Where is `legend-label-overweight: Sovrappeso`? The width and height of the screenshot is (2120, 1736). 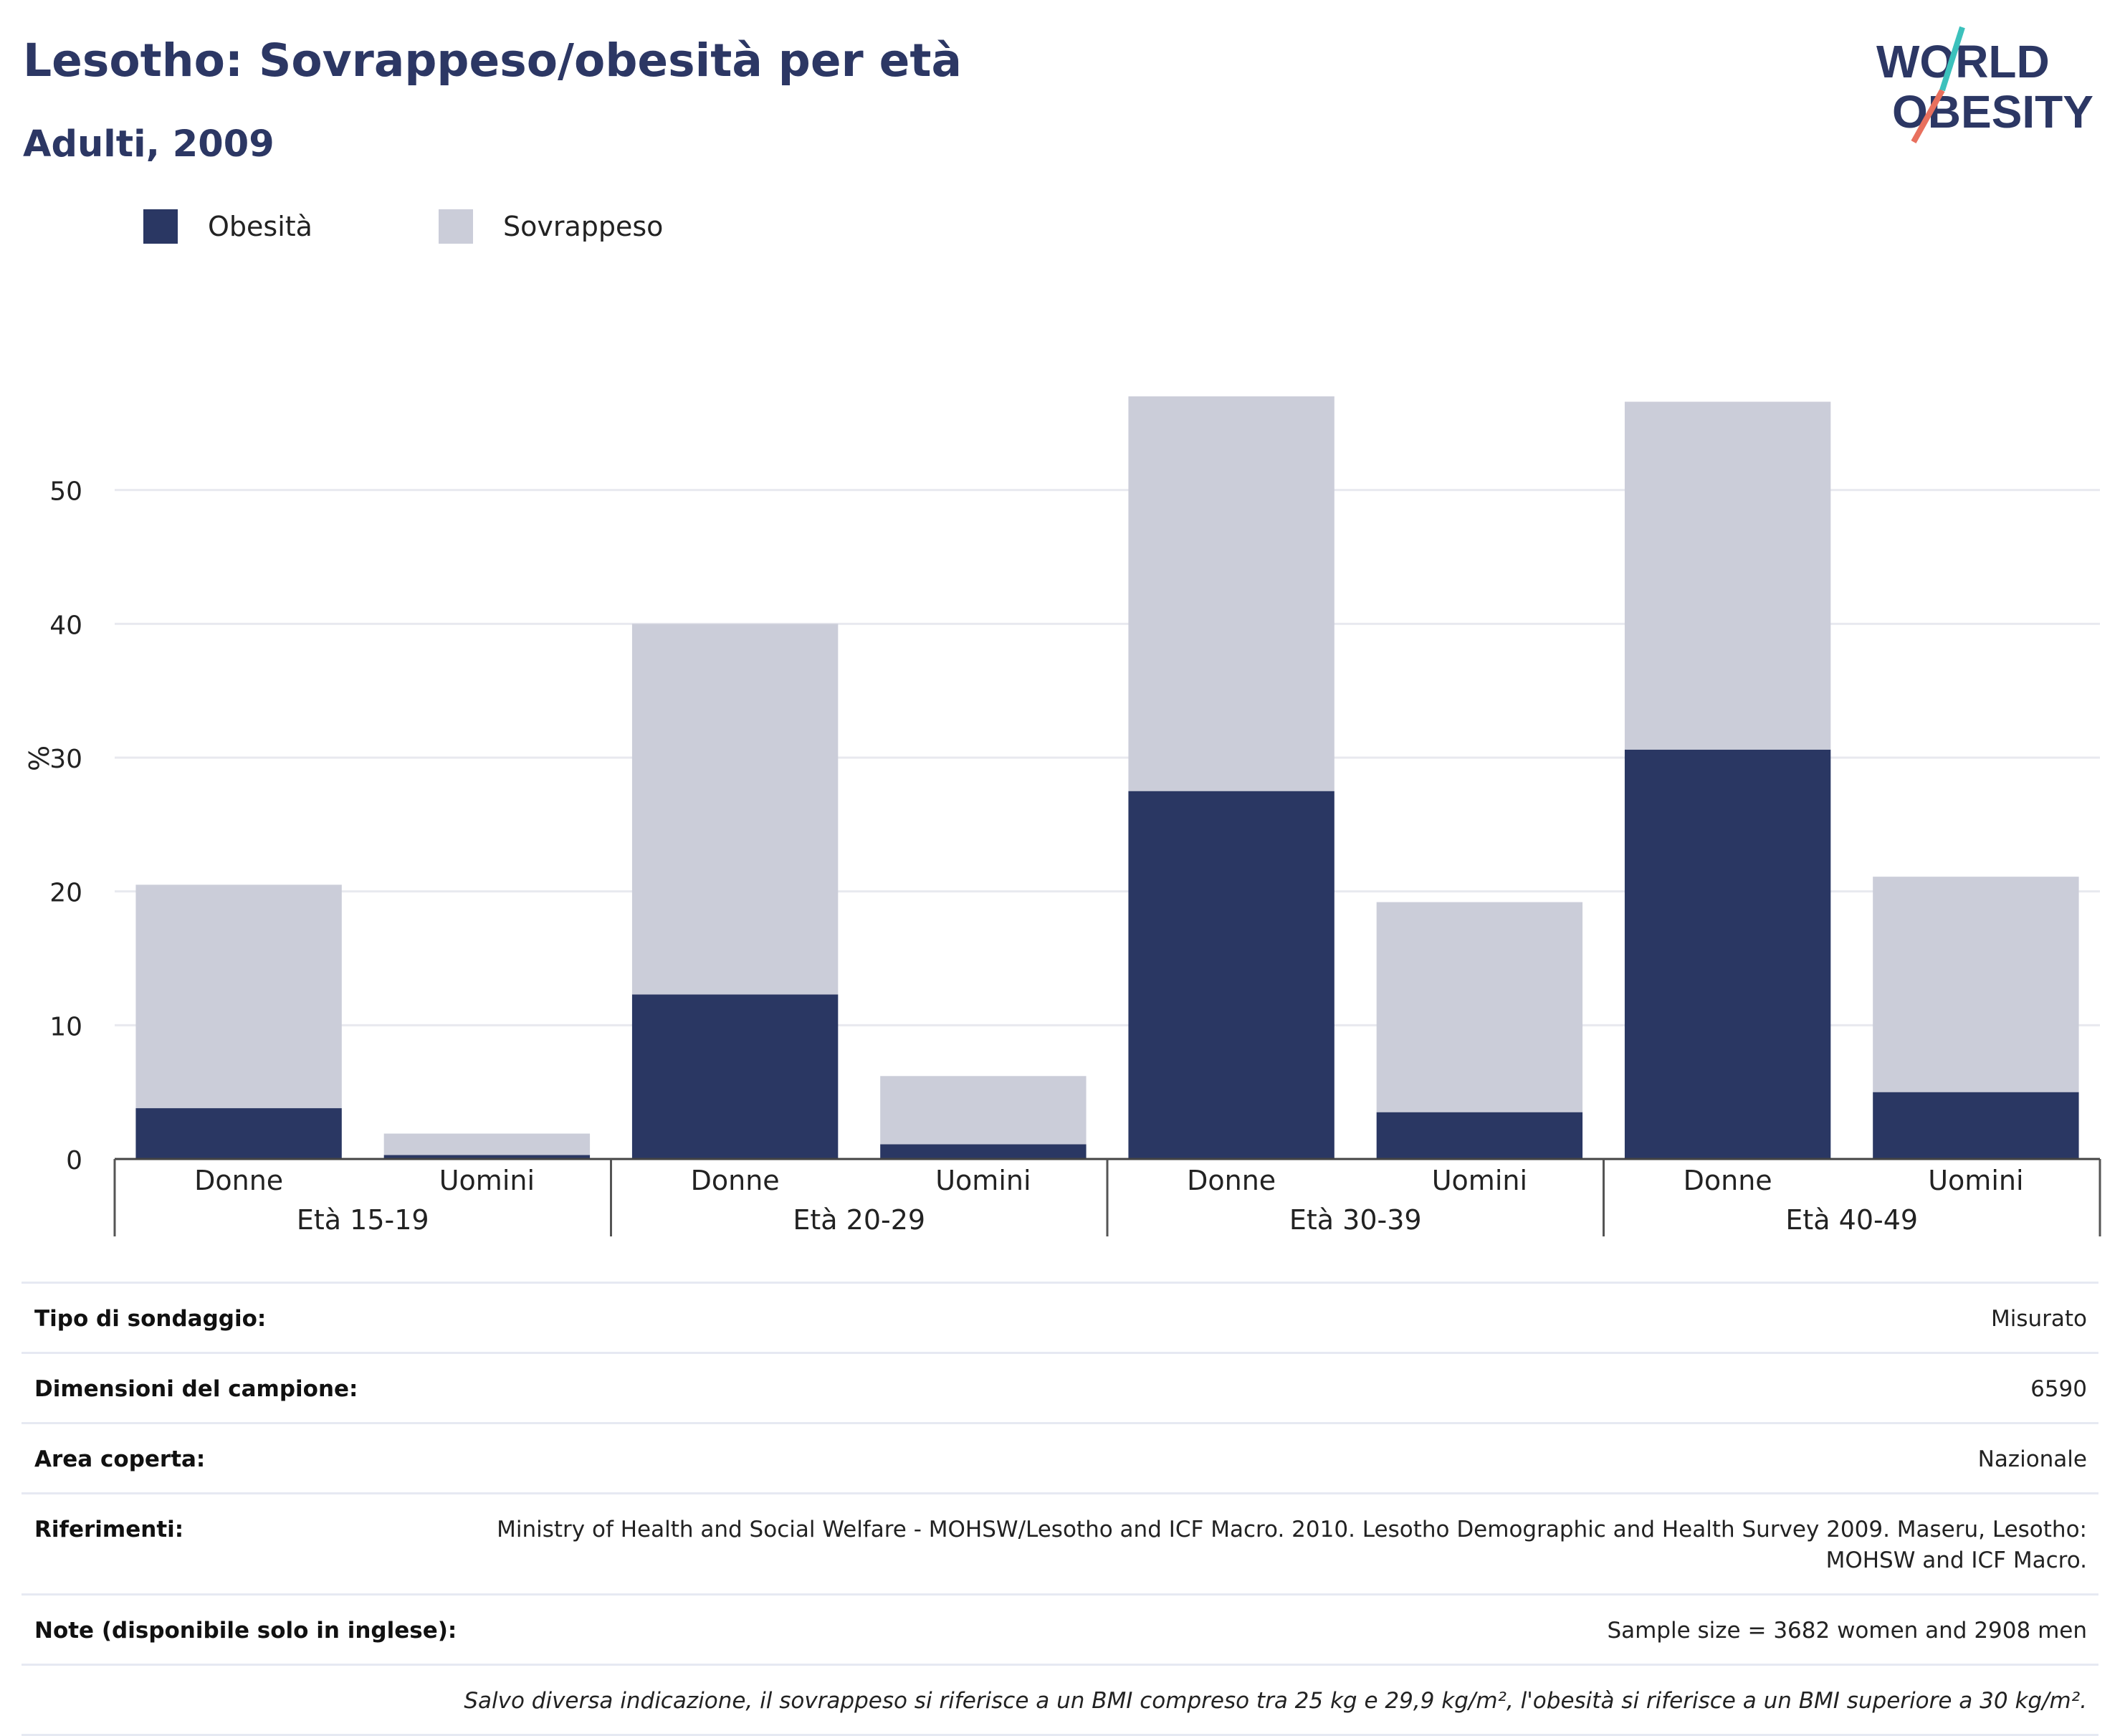
legend-label-overweight: Sovrappeso is located at coordinates (584, 226).